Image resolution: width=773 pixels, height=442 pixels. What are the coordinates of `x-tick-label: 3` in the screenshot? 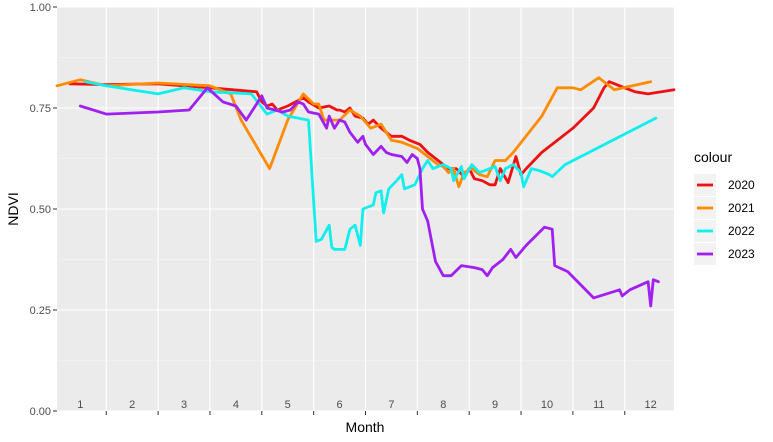 It's located at (184, 405).